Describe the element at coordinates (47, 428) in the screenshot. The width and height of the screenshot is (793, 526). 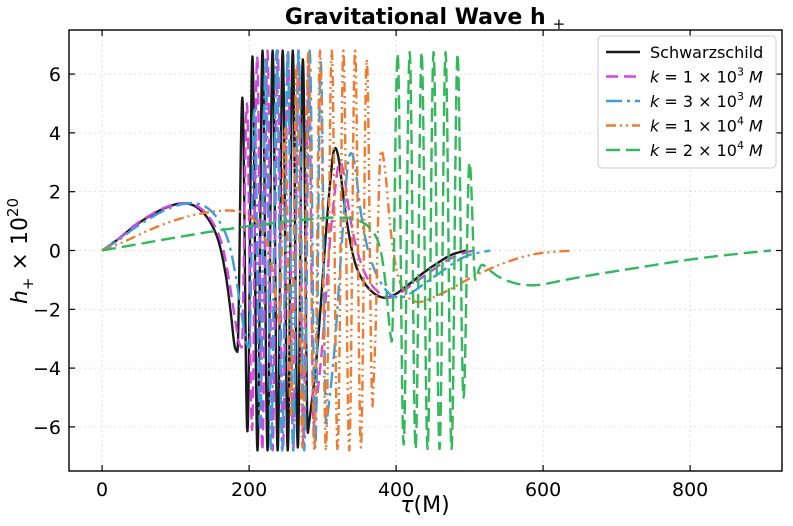
I see `y-tick-label: −6` at that location.